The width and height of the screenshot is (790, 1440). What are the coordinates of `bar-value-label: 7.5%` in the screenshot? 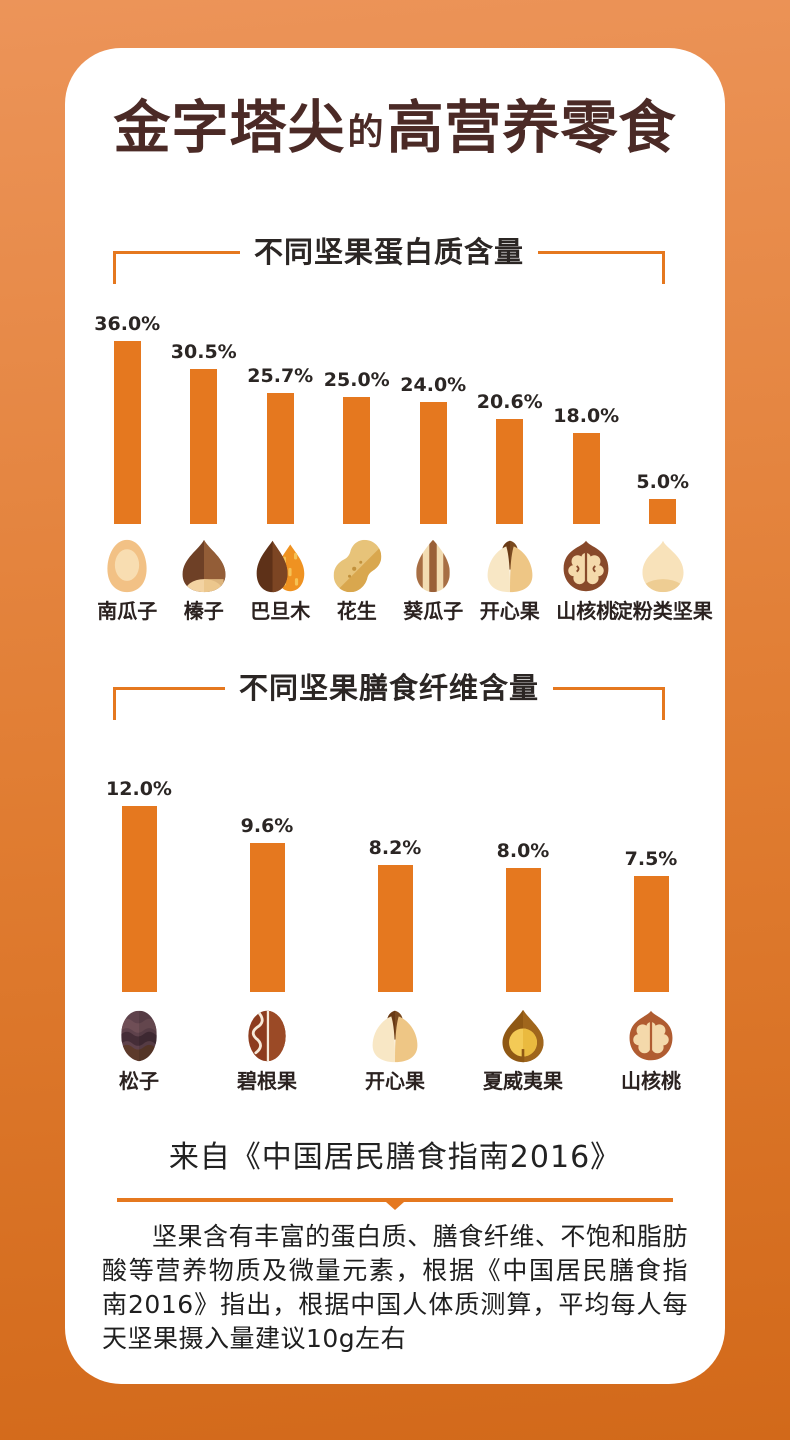 It's located at (651, 859).